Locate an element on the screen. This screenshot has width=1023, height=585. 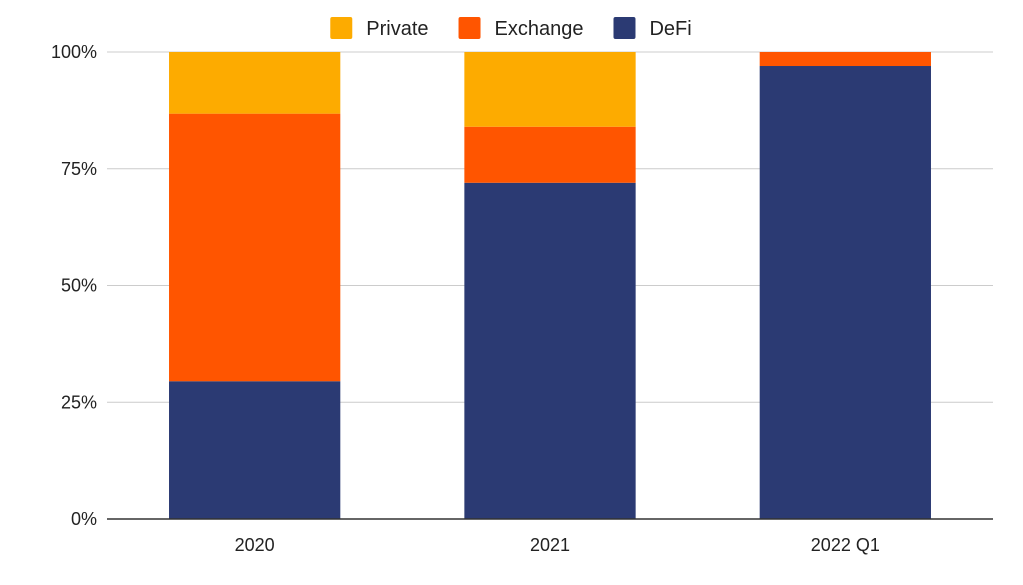
legend-label-private: Private is located at coordinates (397, 29).